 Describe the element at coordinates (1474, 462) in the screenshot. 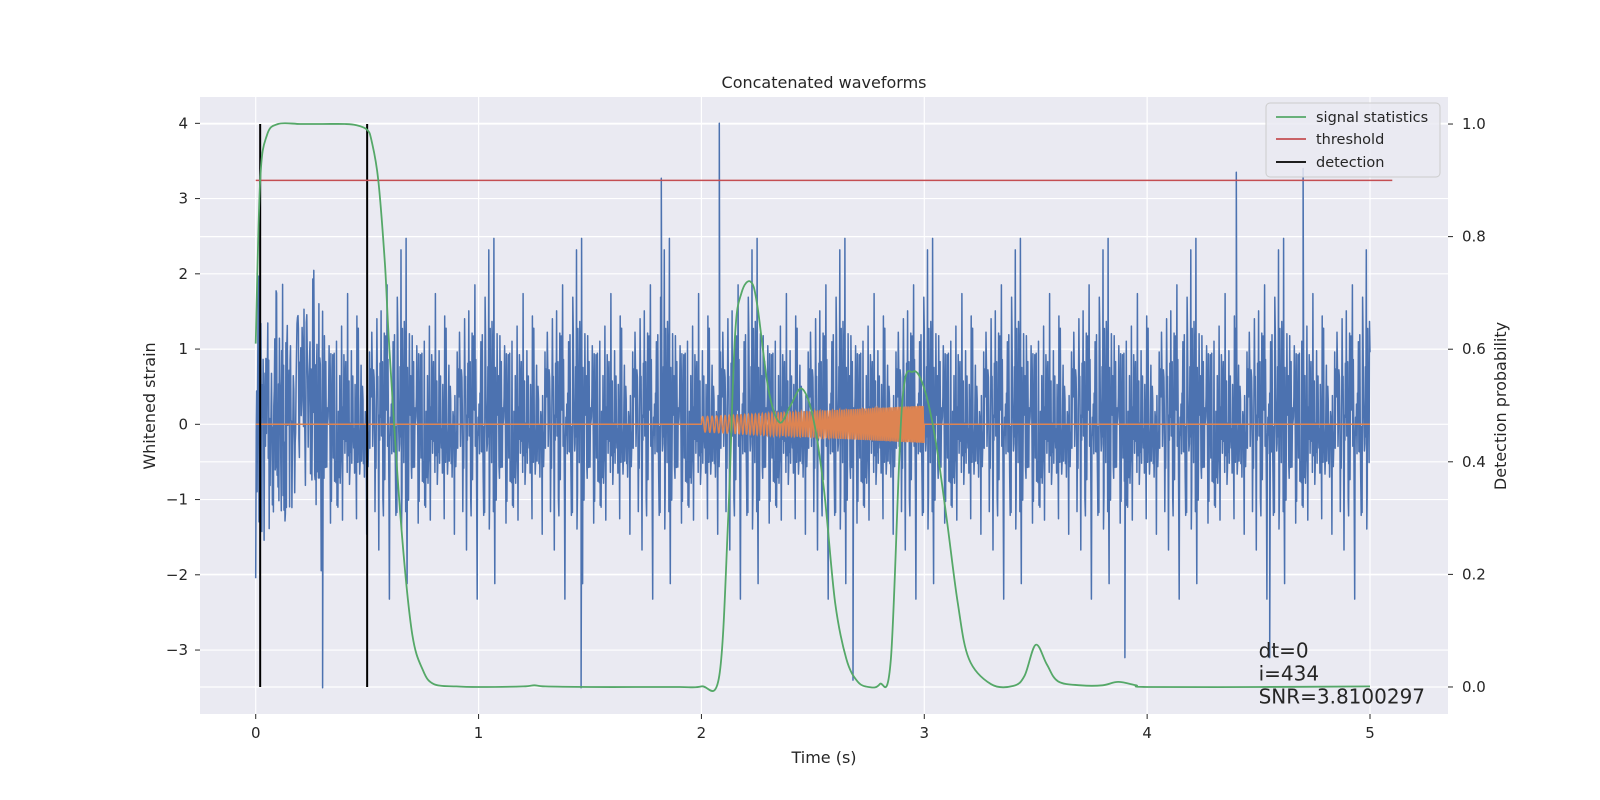

I see `y2-tick-label: 0.4` at that location.